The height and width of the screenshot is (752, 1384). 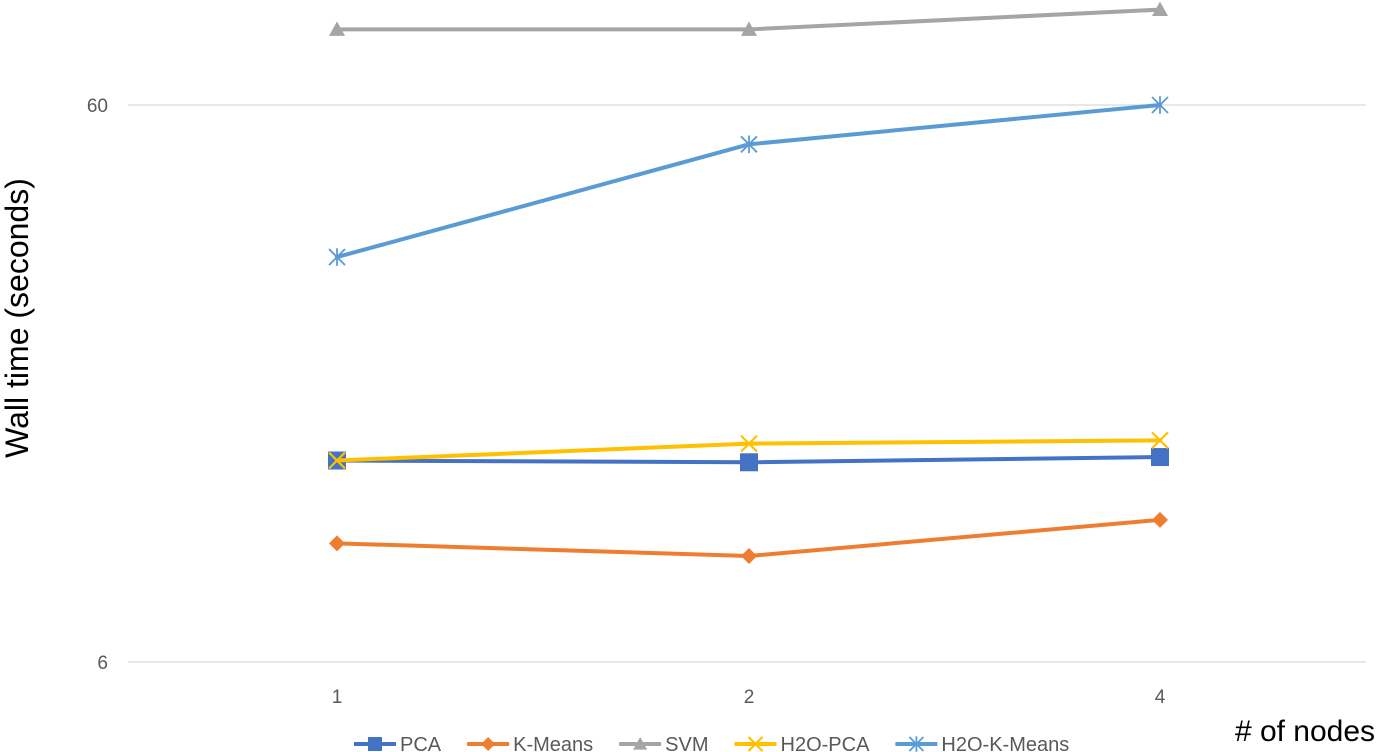 What do you see at coordinates (748, 18) in the screenshot?
I see `series-svm` at bounding box center [748, 18].